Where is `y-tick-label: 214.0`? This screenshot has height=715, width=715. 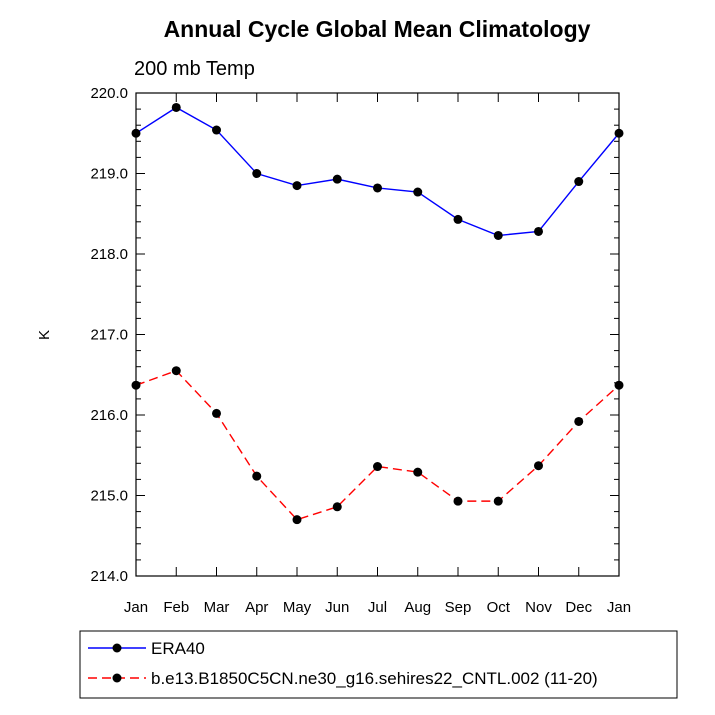 y-tick-label: 214.0 is located at coordinates (109, 576).